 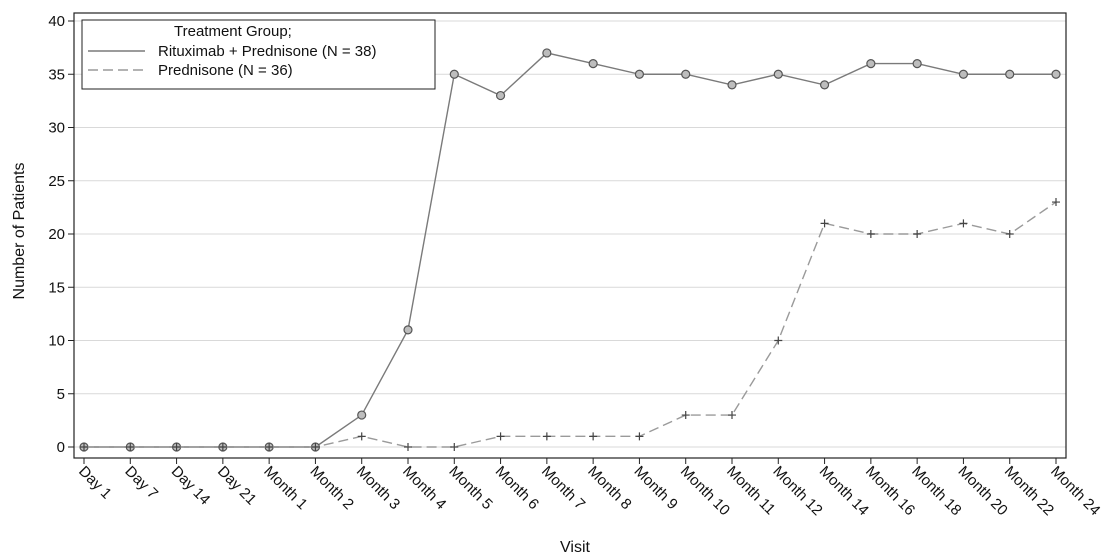 What do you see at coordinates (705, 491) in the screenshot?
I see `x-tick-label: Month 10` at bounding box center [705, 491].